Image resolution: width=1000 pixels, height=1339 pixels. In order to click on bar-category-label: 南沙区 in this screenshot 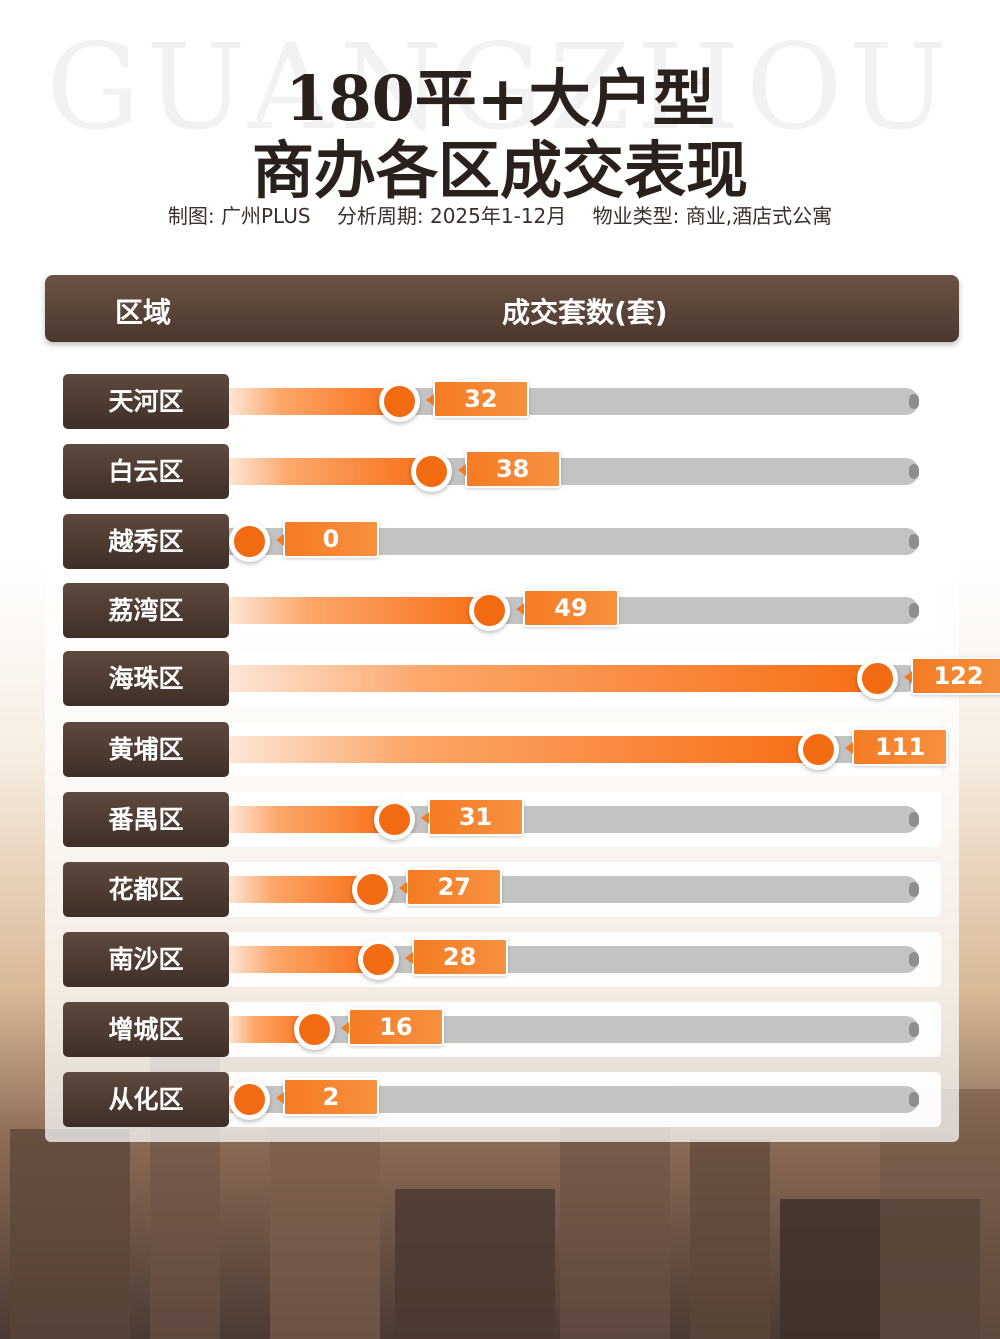, I will do `click(146, 959)`.